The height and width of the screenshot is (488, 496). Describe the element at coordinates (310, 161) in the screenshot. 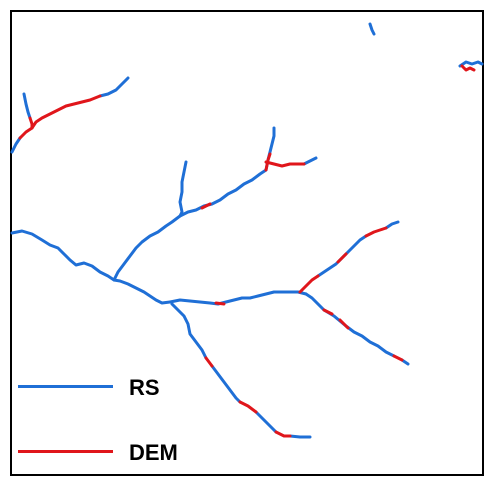

I see `rs-trib-central-right` at that location.